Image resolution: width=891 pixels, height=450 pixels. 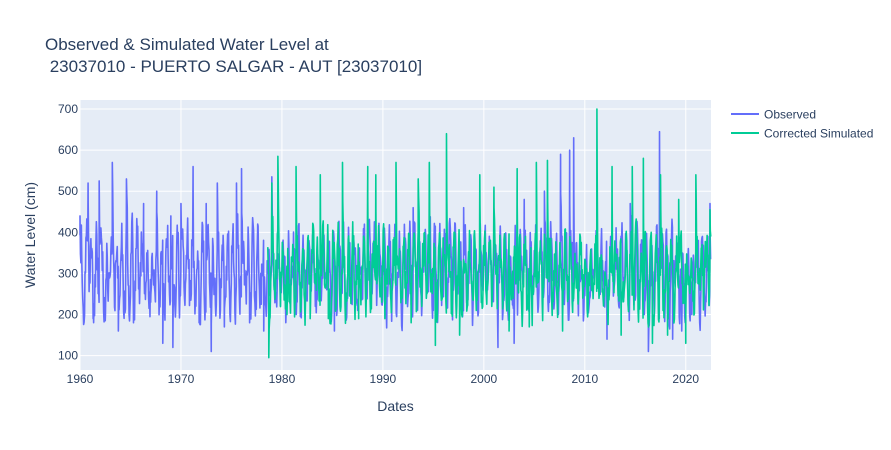 What do you see at coordinates (584, 379) in the screenshot?
I see `x-tick-label: 2010` at bounding box center [584, 379].